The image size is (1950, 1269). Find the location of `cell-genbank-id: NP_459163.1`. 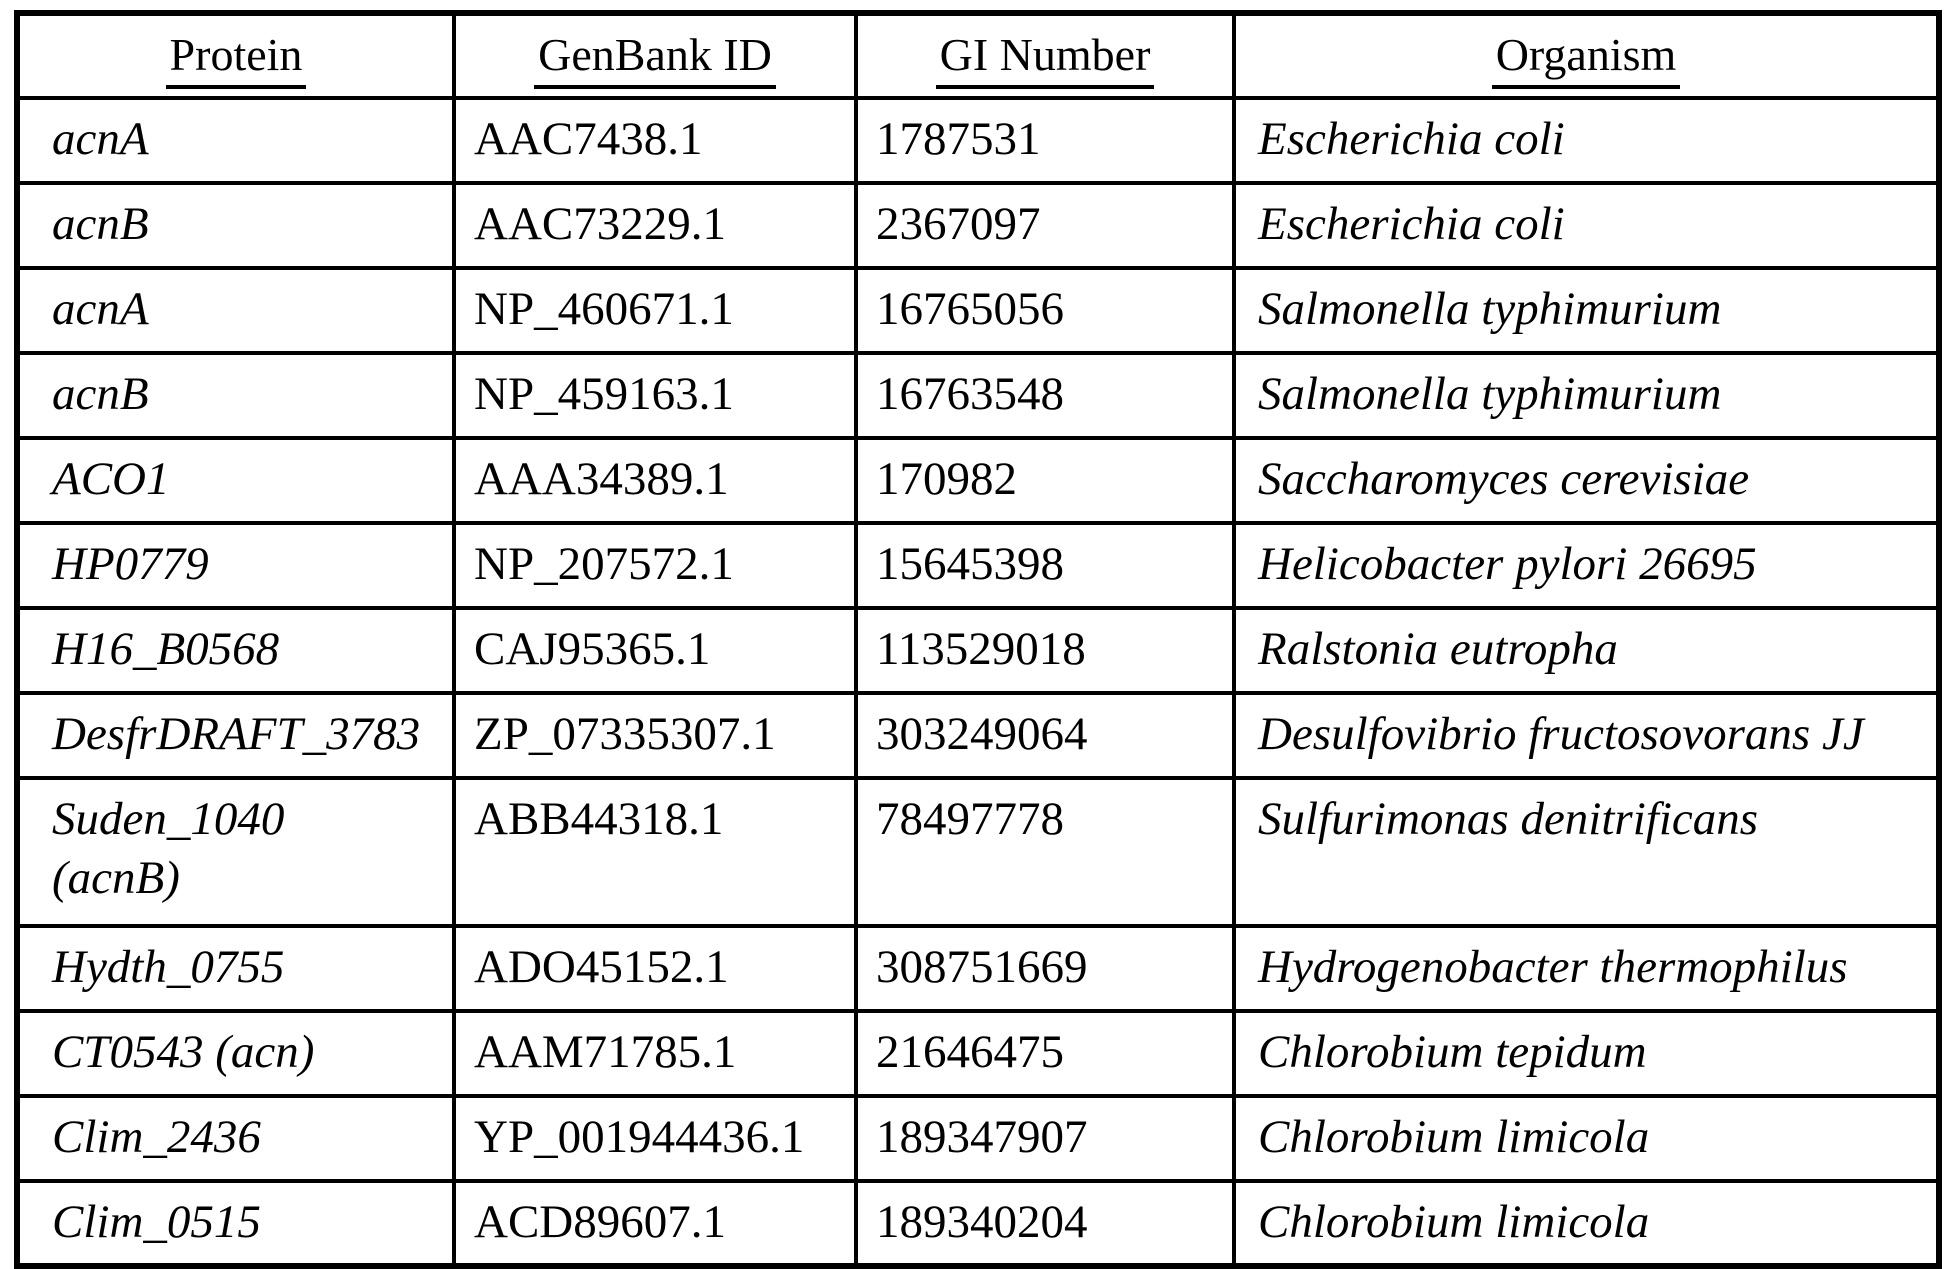

cell-genbank-id: NP_459163.1 is located at coordinates (655, 395).